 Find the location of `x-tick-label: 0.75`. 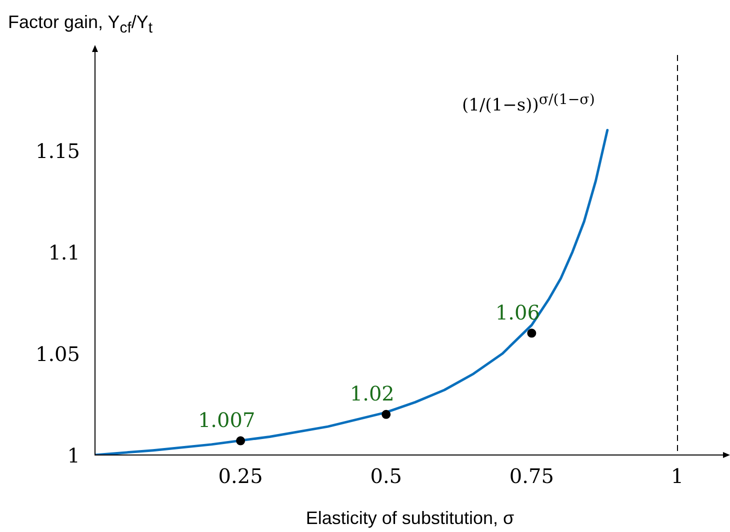

x-tick-label: 0.75 is located at coordinates (531, 476).